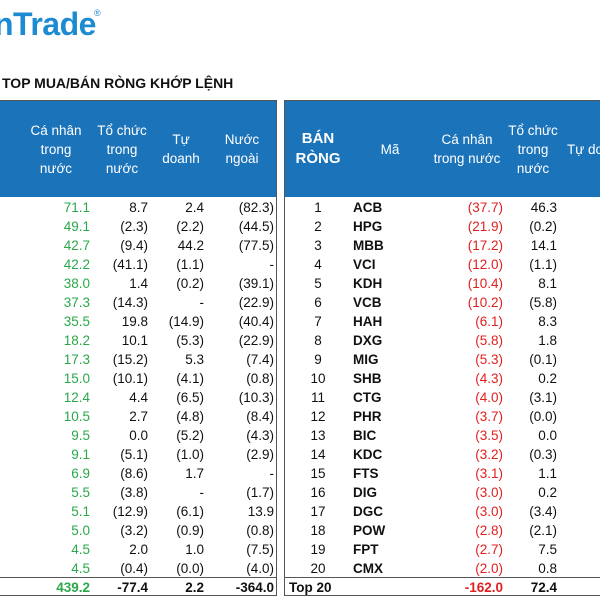  I want to click on table-cell: (44.5), so click(256, 226).